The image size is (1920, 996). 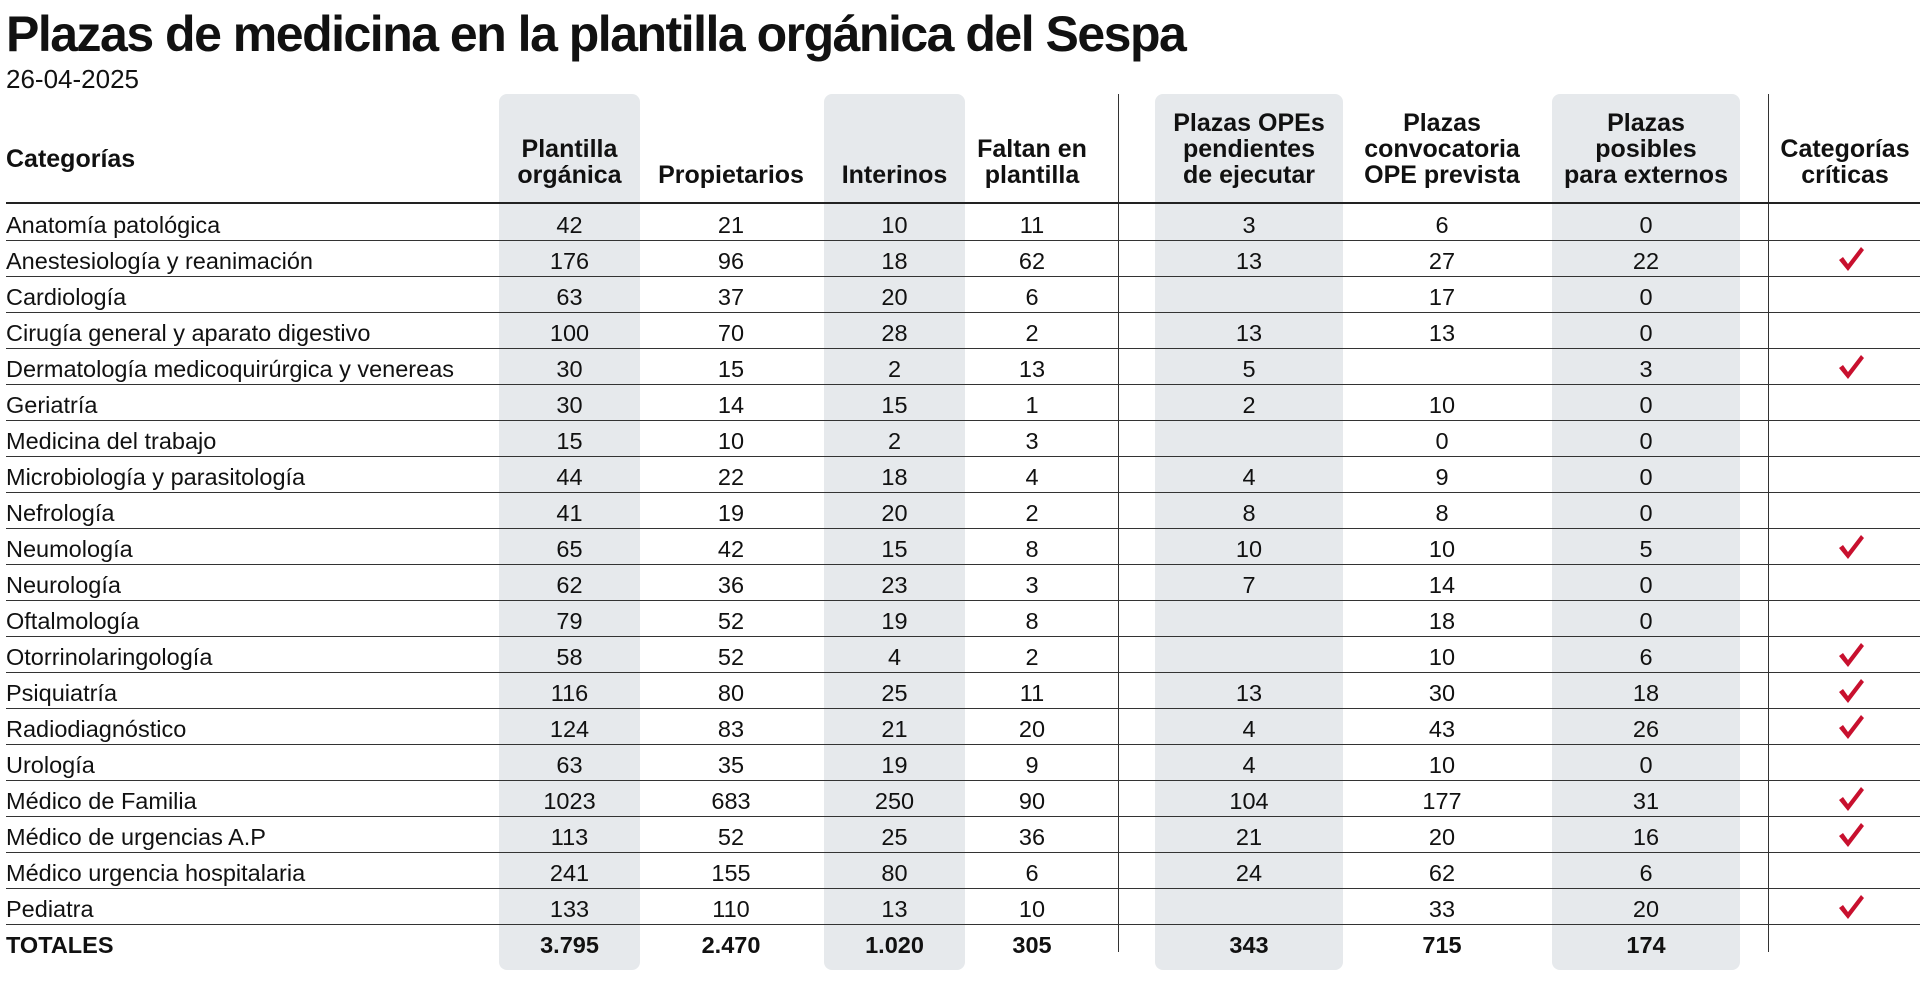 I want to click on cell-externos: 18, so click(x=1646, y=693).